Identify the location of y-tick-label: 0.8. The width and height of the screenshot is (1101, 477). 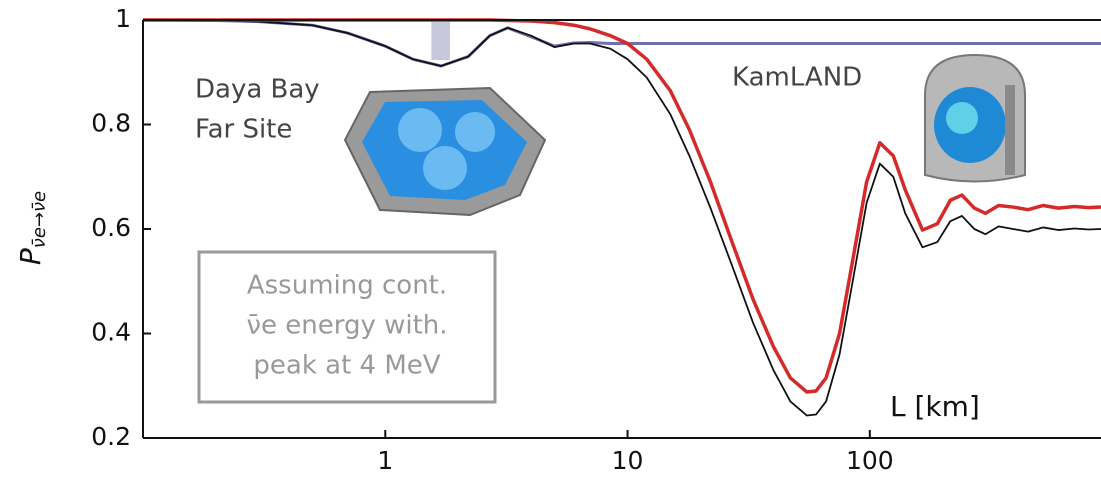
(111, 123).